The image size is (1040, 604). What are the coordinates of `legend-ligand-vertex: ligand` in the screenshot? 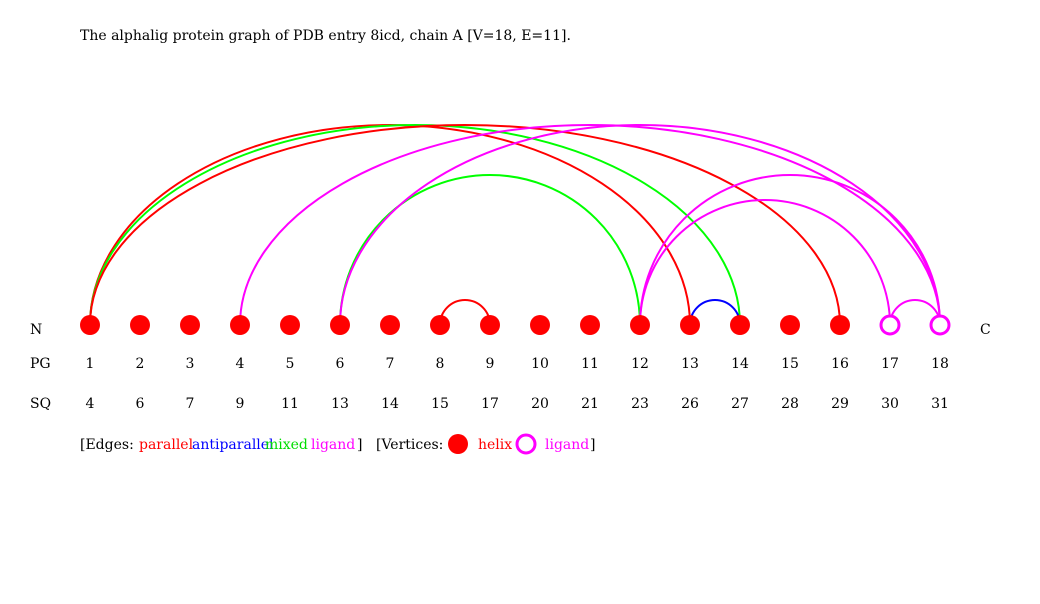 It's located at (567, 445).